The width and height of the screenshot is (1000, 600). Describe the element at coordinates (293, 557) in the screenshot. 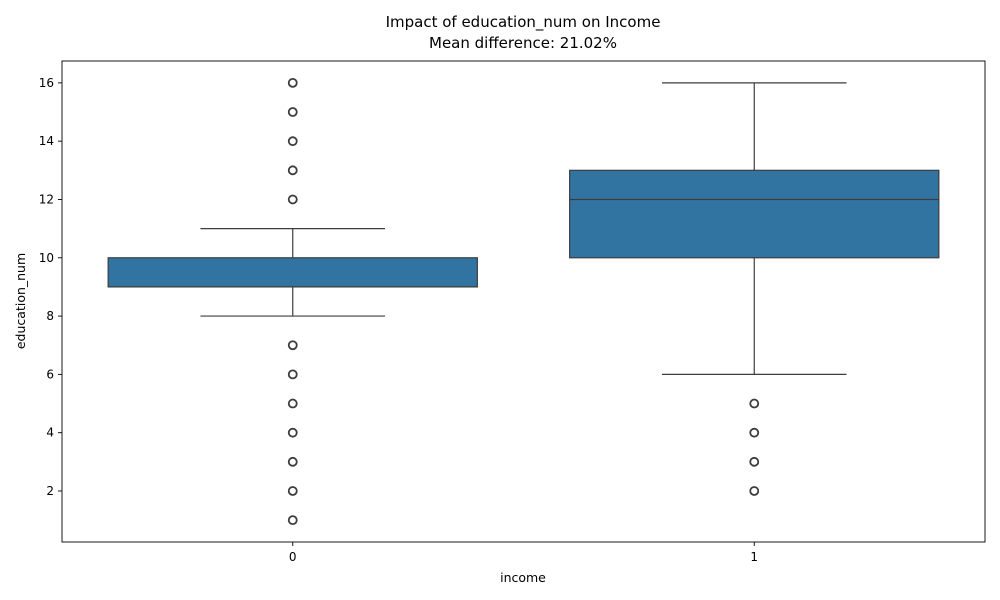

I see `x-tick-label: 0` at that location.